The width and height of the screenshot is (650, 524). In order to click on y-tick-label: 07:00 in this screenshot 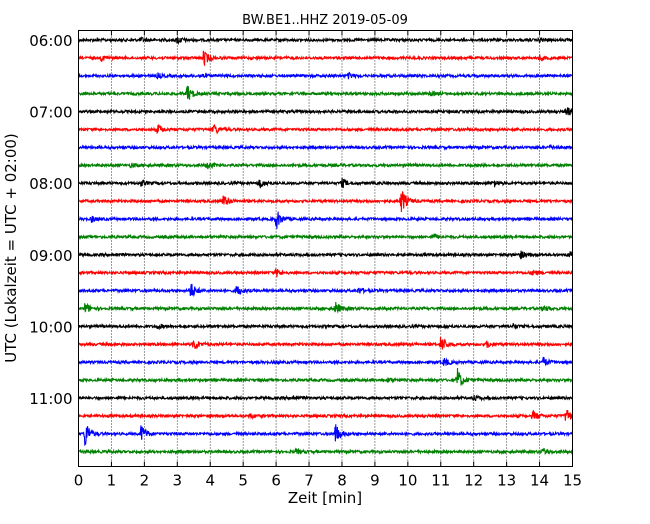, I will do `click(50, 113)`.